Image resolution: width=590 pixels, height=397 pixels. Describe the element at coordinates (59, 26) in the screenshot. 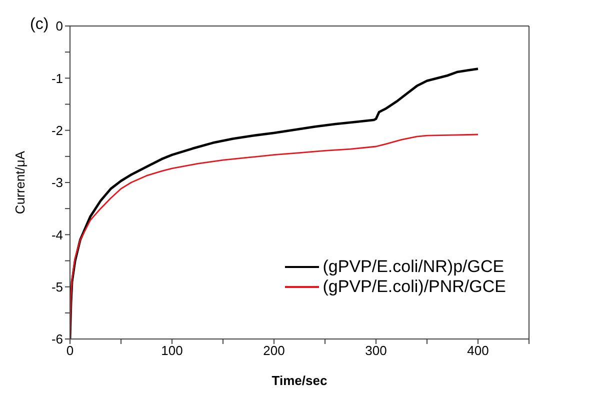

I see `y-tick-label: 0` at that location.